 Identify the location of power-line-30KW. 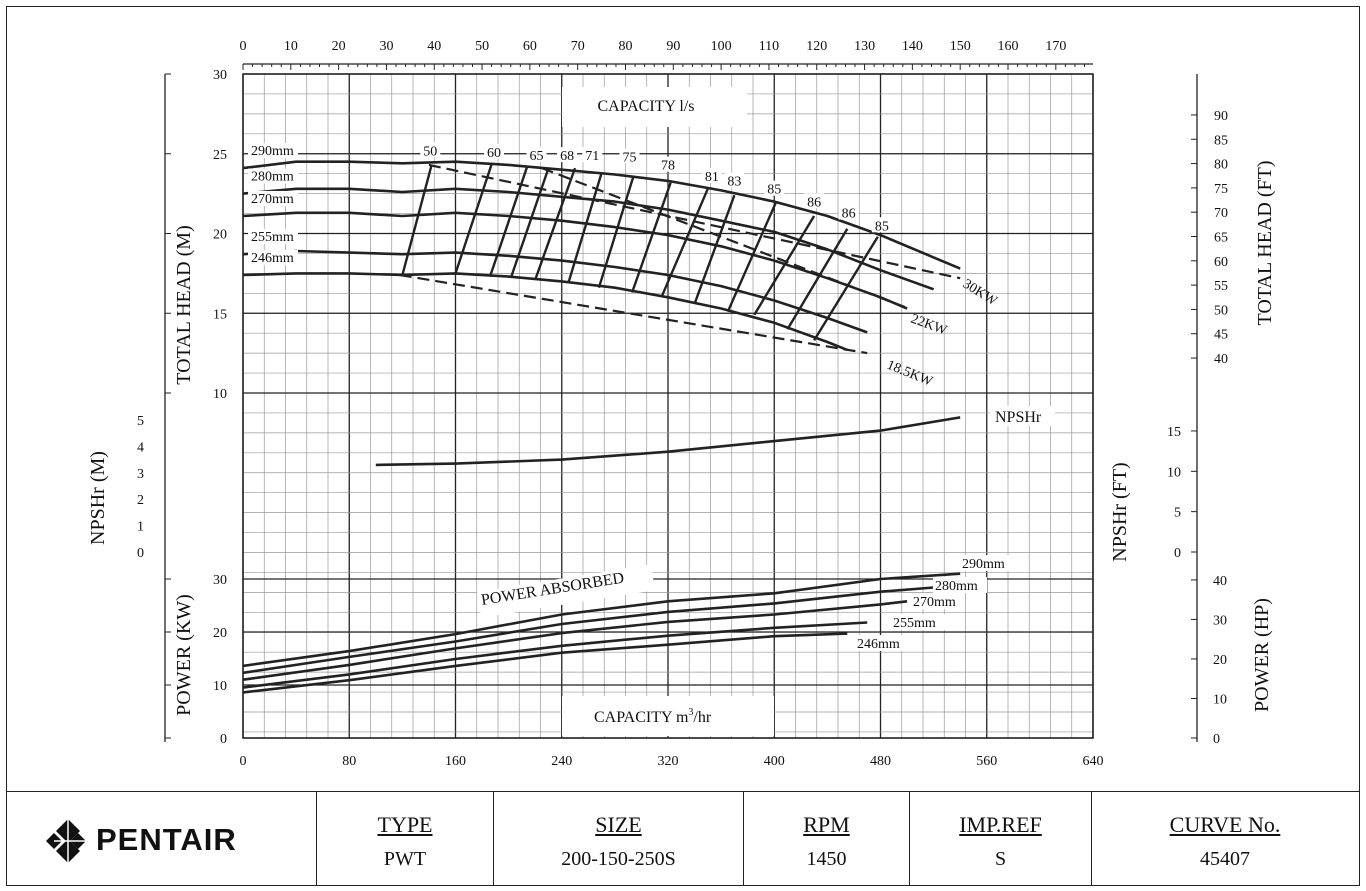
(694, 221).